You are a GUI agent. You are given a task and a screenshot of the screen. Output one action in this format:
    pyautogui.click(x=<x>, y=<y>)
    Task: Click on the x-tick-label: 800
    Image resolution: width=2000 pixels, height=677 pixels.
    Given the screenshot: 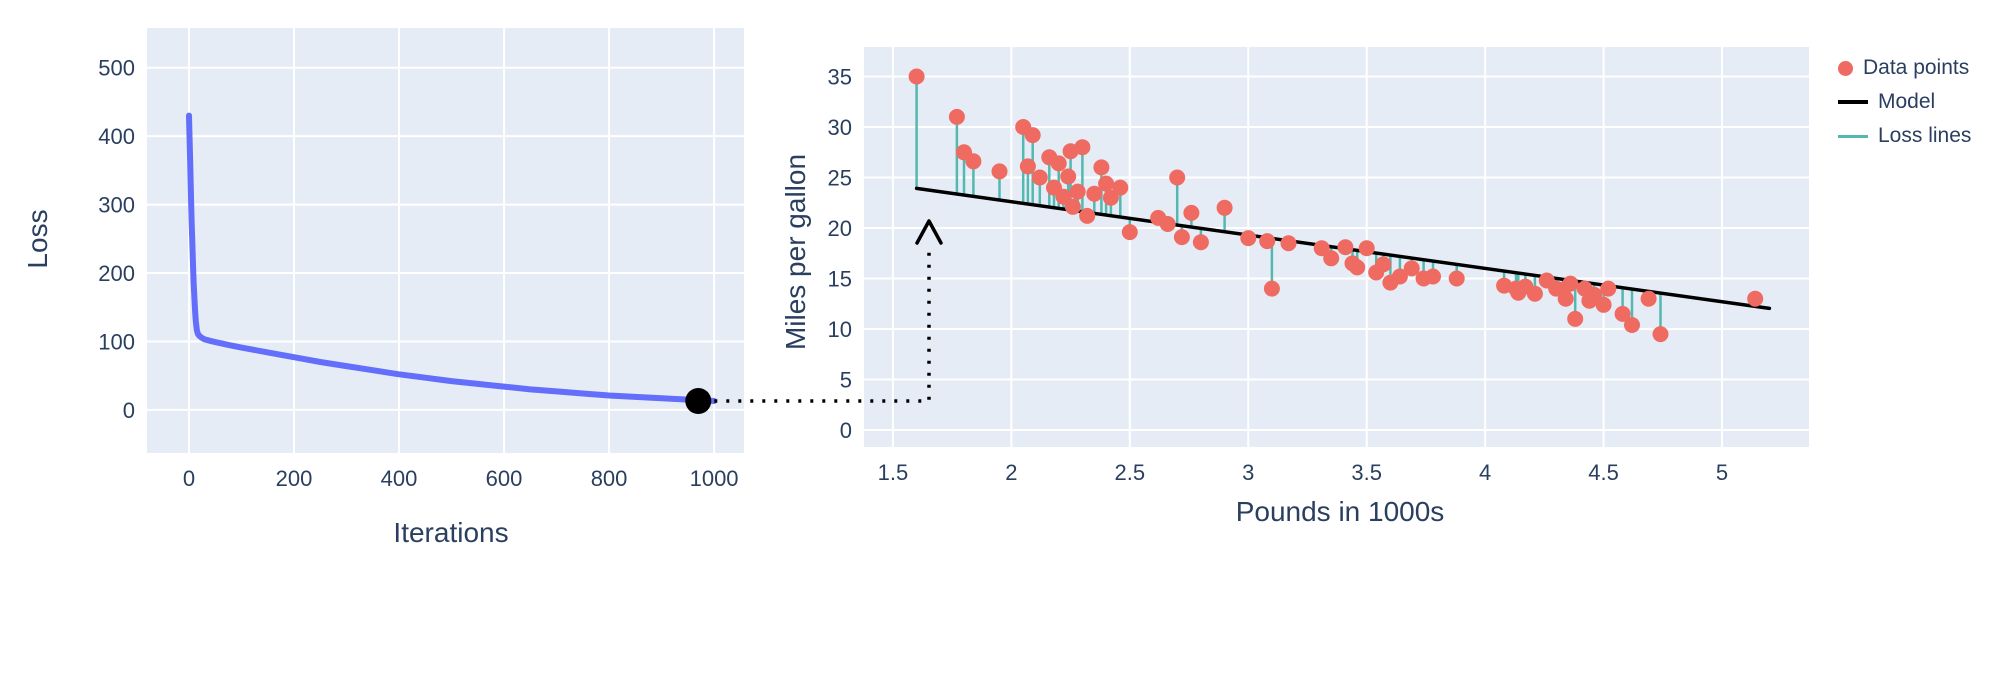 What is the action you would take?
    pyautogui.click(x=609, y=478)
    